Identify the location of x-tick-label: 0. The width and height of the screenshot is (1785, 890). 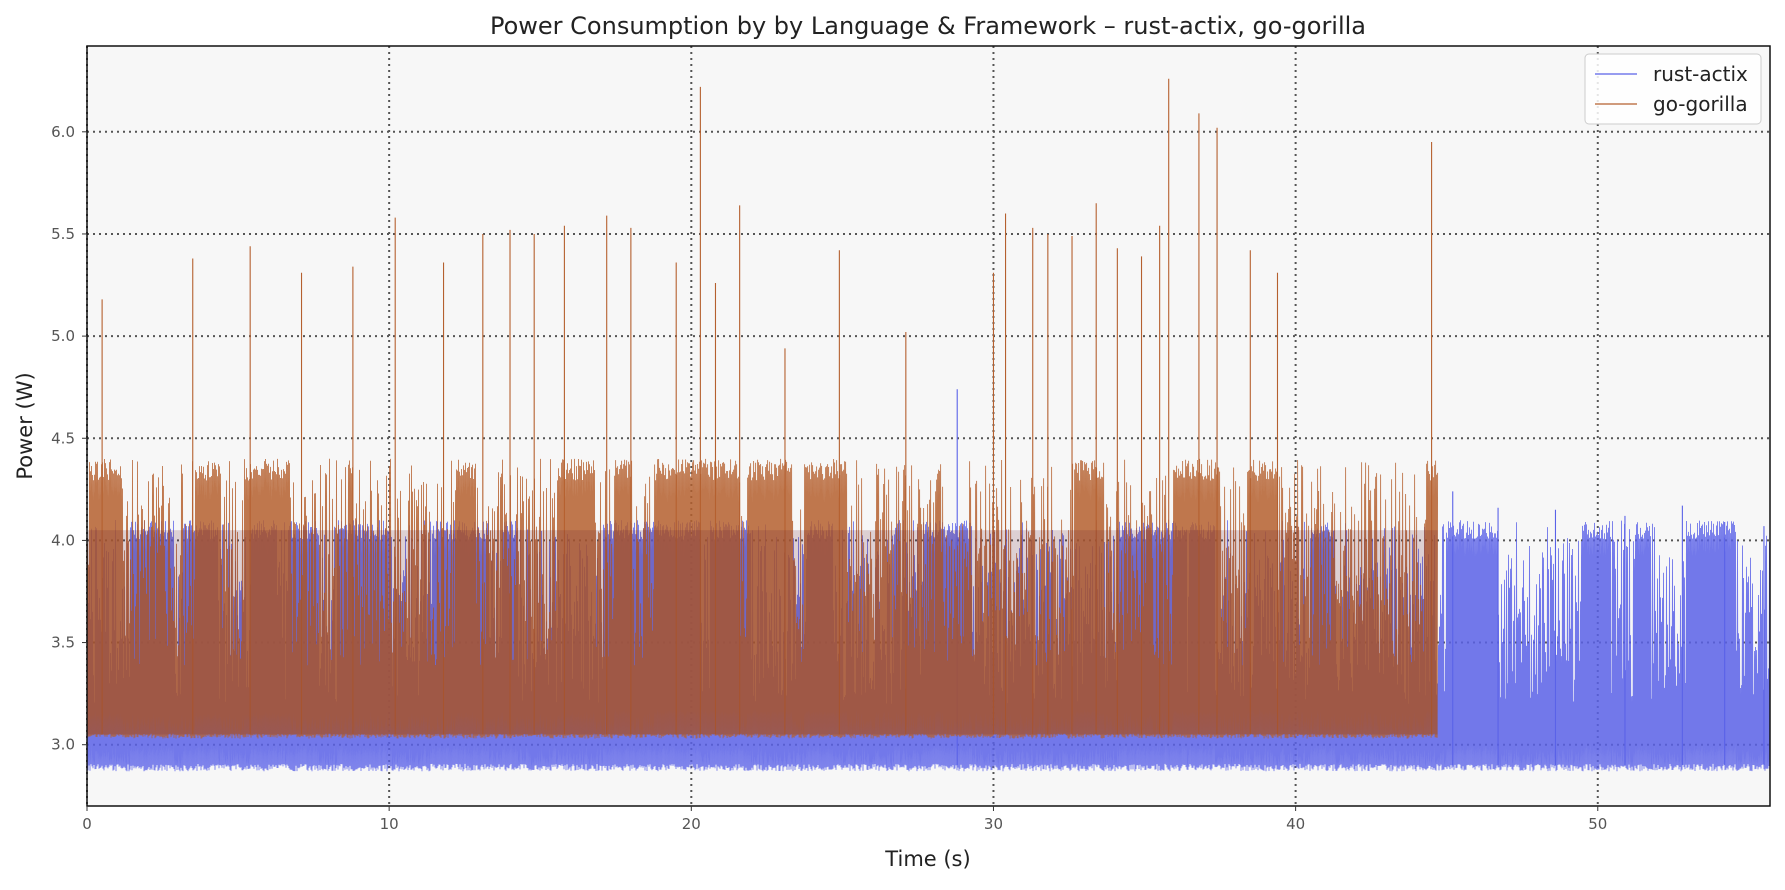
(87, 824).